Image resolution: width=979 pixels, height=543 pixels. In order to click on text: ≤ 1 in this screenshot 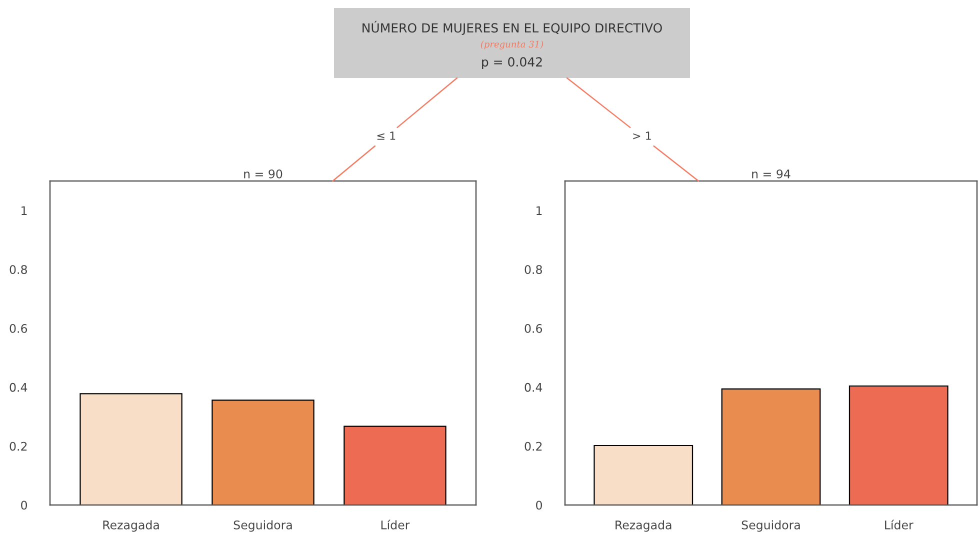, I will do `click(386, 136)`.